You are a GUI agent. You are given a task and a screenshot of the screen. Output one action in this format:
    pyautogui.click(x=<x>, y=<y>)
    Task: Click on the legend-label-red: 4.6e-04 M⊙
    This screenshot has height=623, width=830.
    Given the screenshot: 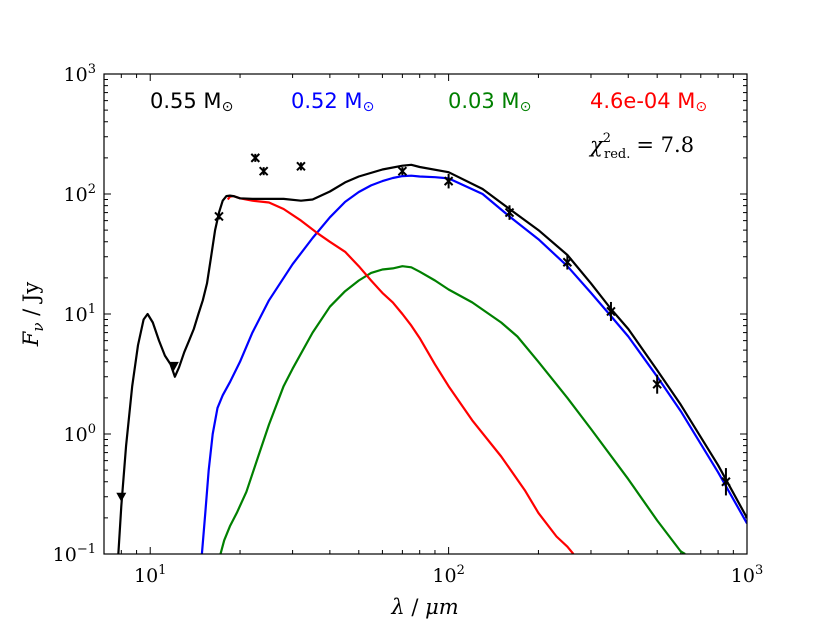 What is the action you would take?
    pyautogui.click(x=648, y=102)
    